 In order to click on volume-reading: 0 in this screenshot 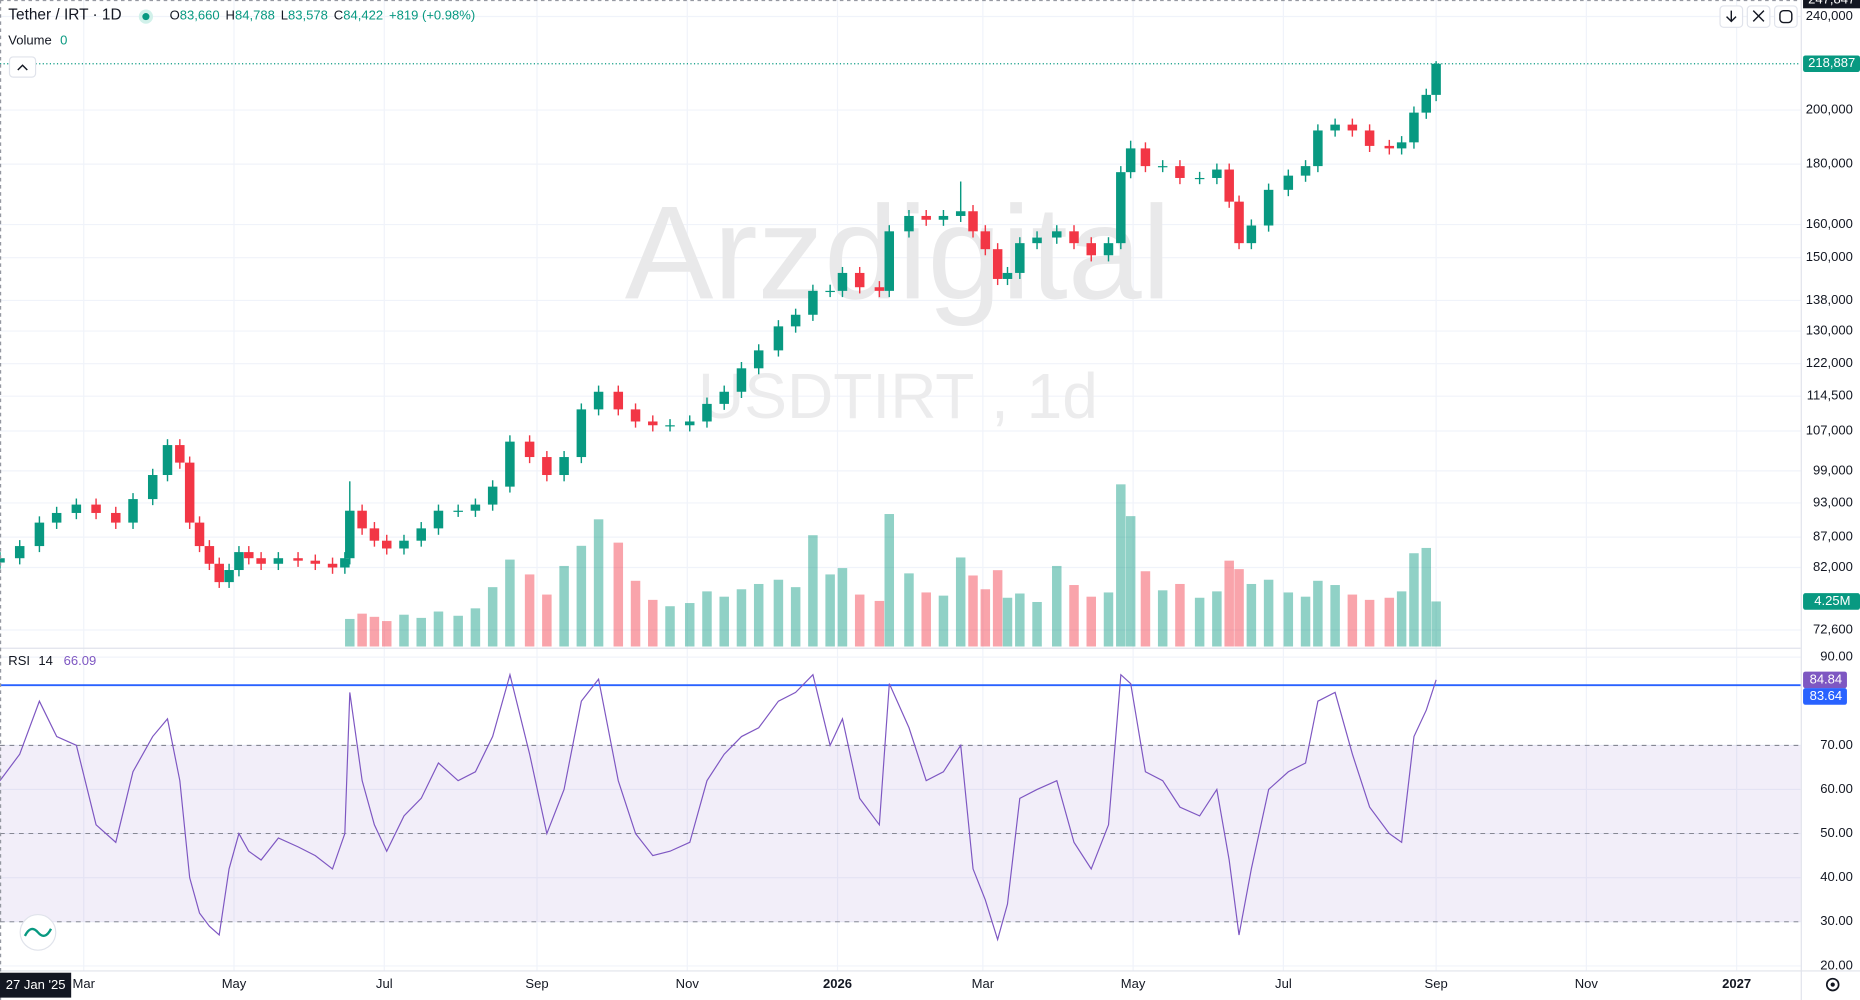, I will do `click(63, 40)`.